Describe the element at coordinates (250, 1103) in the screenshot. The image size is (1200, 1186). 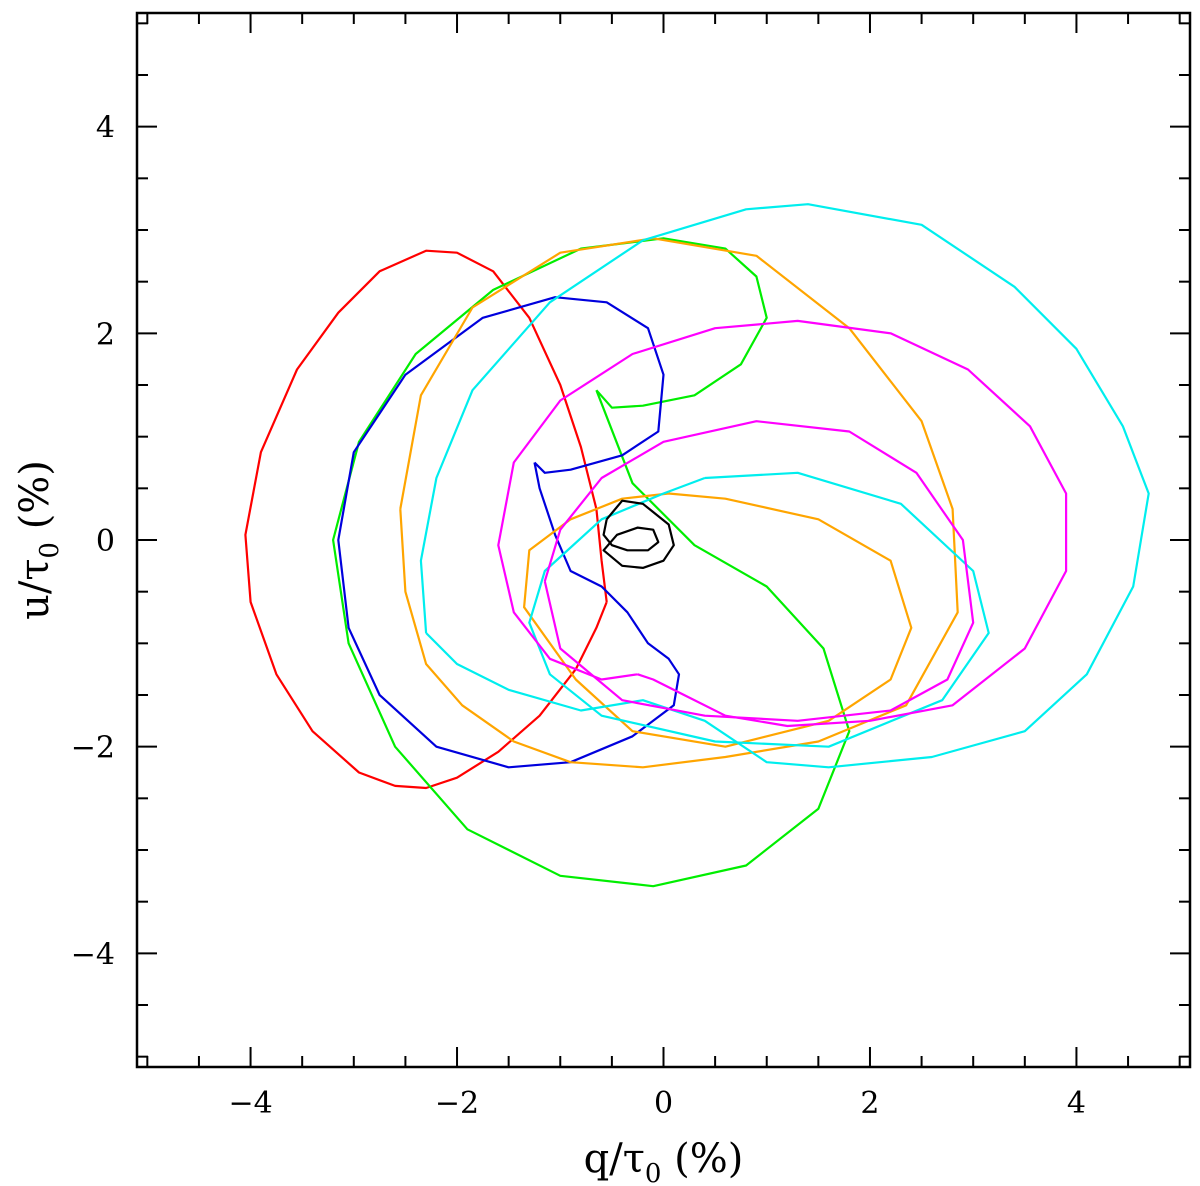
I see `x-tick-label: −4` at that location.